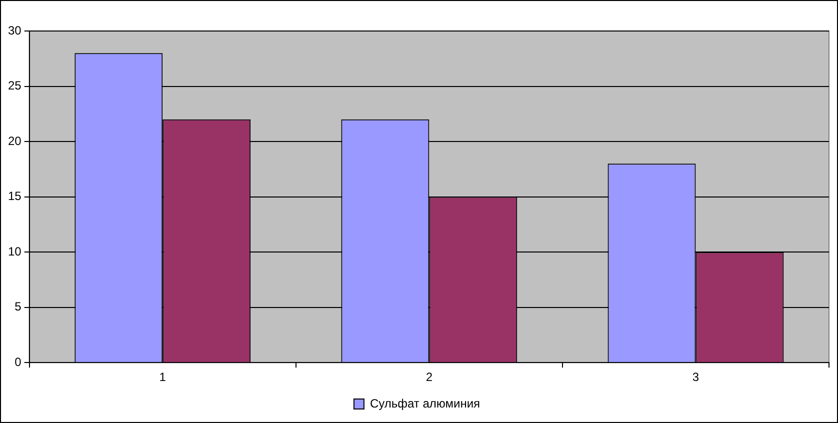 The image size is (838, 423). What do you see at coordinates (18, 307) in the screenshot?
I see `y-tick-label: 5` at bounding box center [18, 307].